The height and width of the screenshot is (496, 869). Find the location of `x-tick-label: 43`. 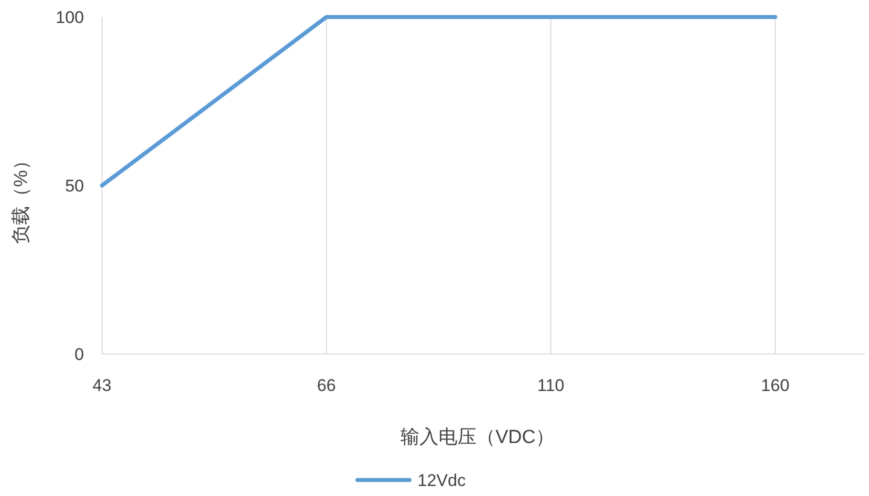

x-tick-label: 43 is located at coordinates (102, 385).